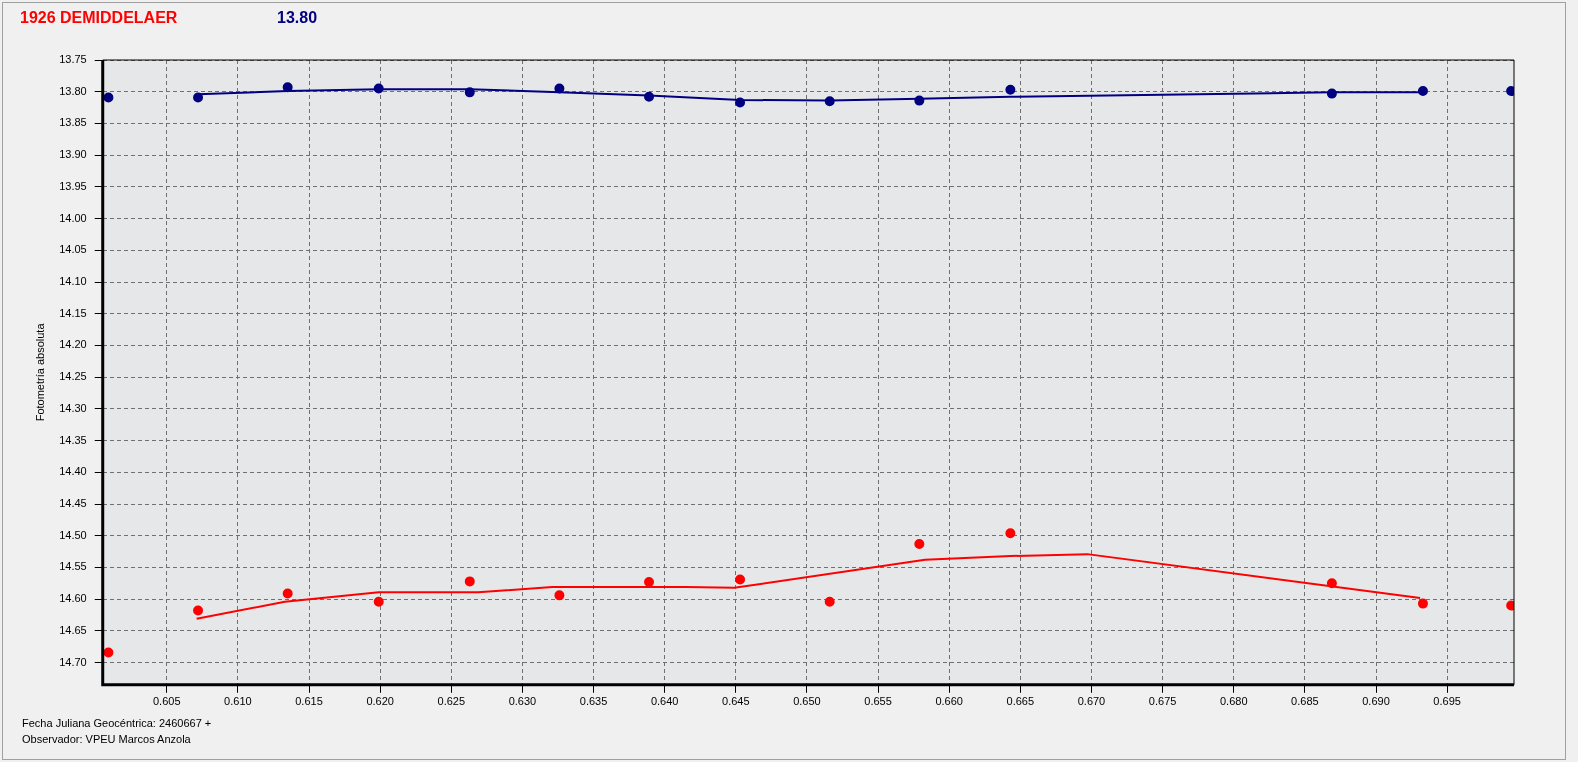  What do you see at coordinates (522, 701) in the screenshot?
I see `x-tick-label: 0.630` at bounding box center [522, 701].